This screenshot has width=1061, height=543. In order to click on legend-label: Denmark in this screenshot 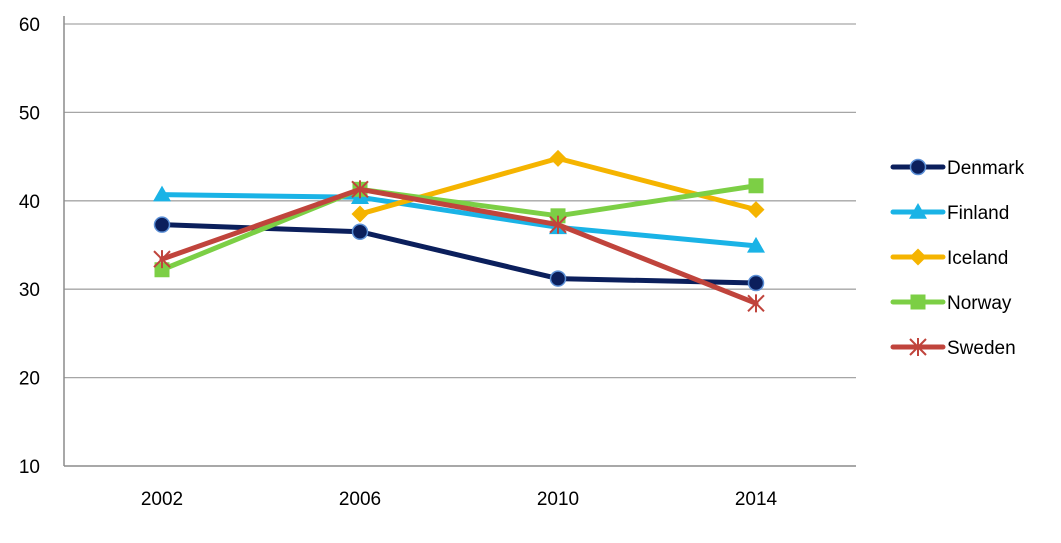, I will do `click(986, 168)`.